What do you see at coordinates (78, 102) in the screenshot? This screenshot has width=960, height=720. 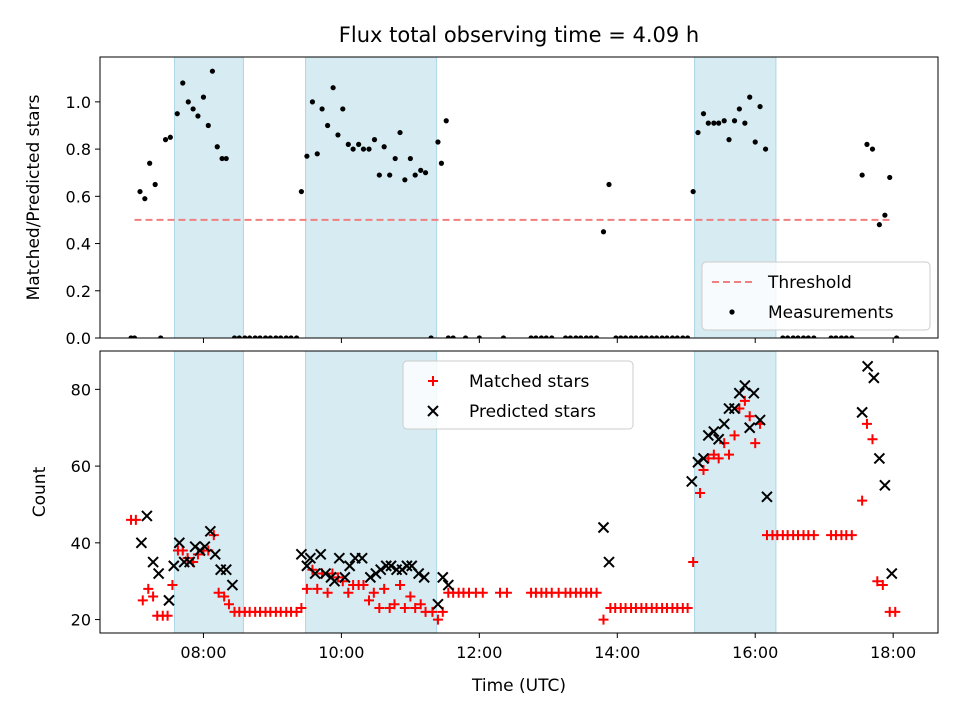 I see `y-tick-label: 1.0` at bounding box center [78, 102].